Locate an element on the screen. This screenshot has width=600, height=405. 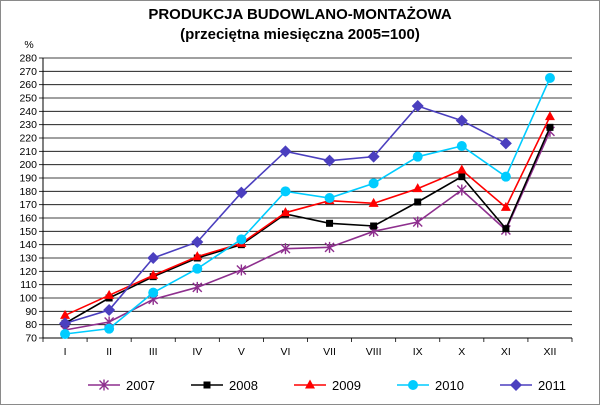
y-tick-label: 130 is located at coordinates (28, 259).